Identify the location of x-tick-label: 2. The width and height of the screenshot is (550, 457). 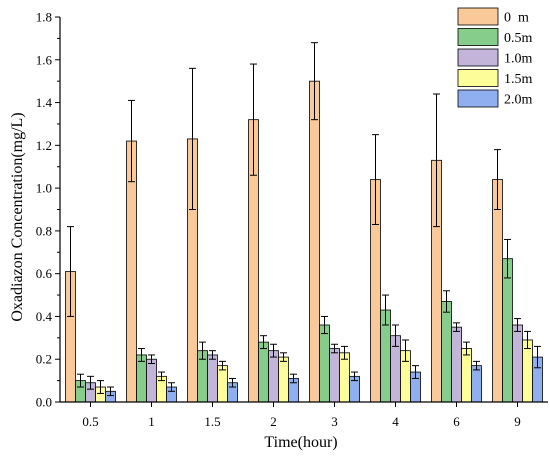
(273, 421).